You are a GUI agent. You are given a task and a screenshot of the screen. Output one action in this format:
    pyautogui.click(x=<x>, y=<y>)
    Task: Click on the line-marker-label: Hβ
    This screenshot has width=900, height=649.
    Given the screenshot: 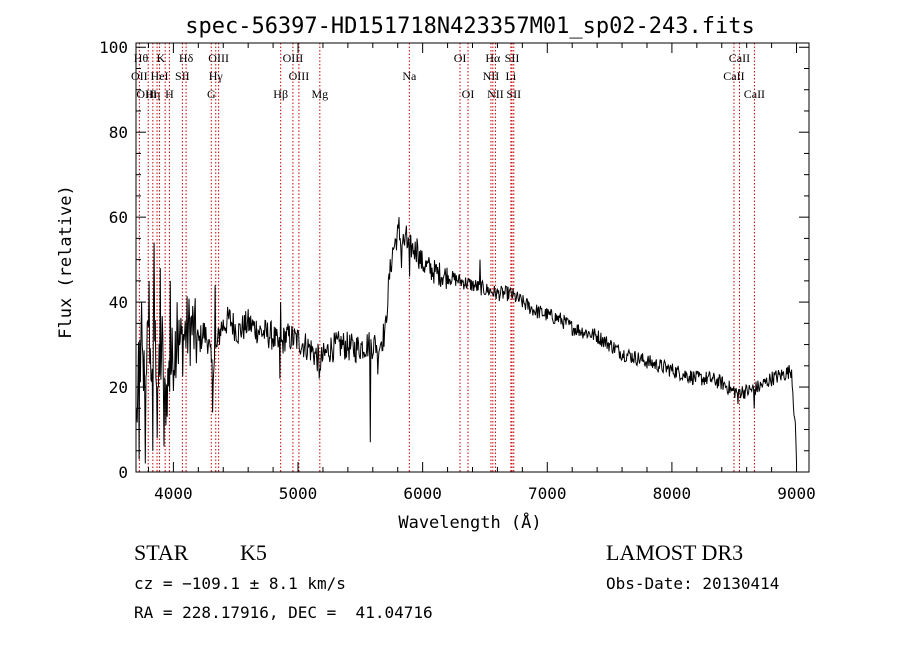 What is the action you would take?
    pyautogui.click(x=280, y=94)
    